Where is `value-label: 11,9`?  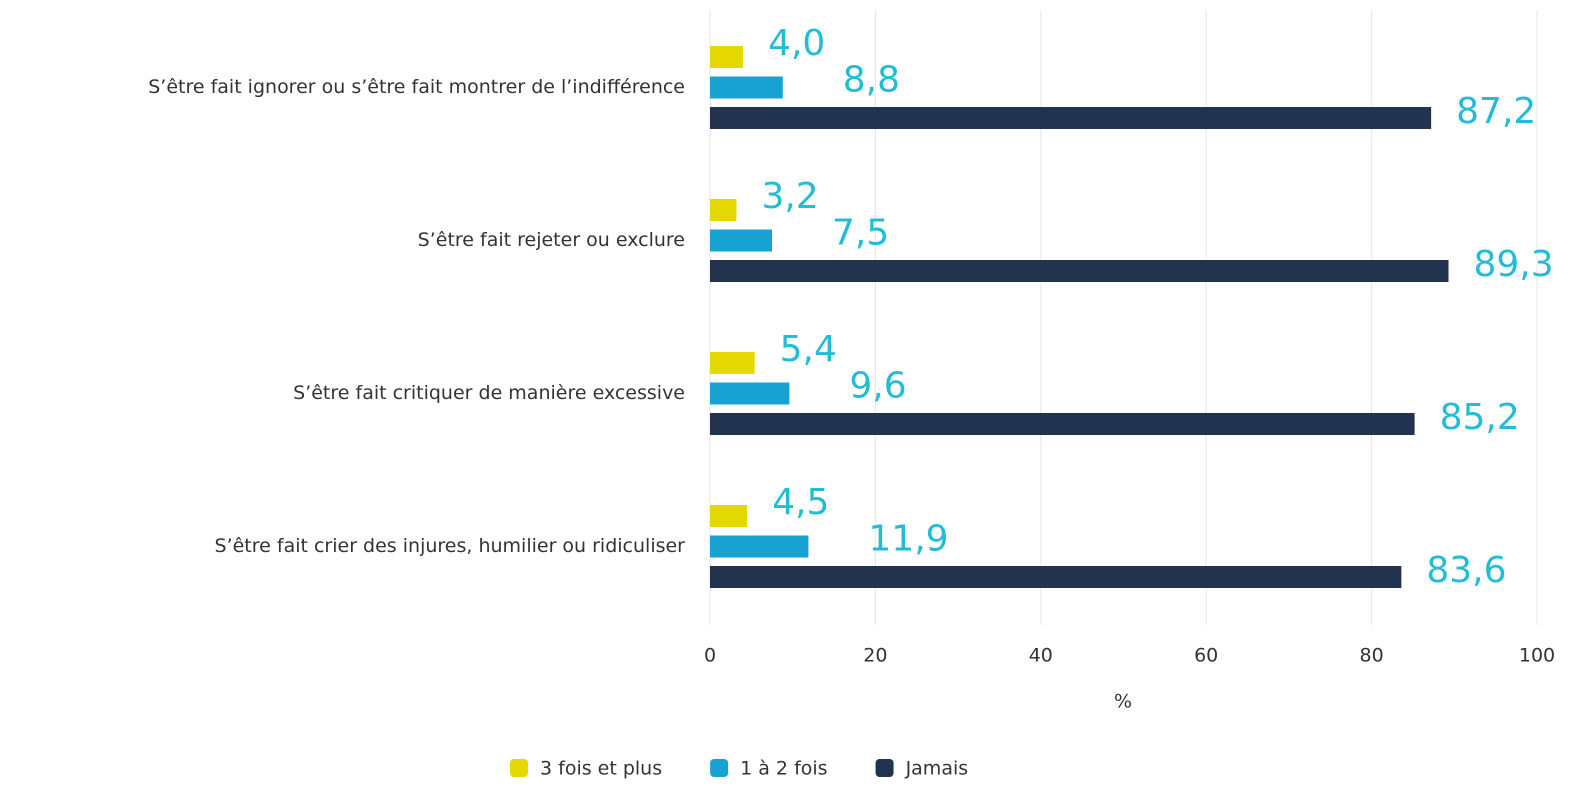 value-label: 11,9 is located at coordinates (908, 539).